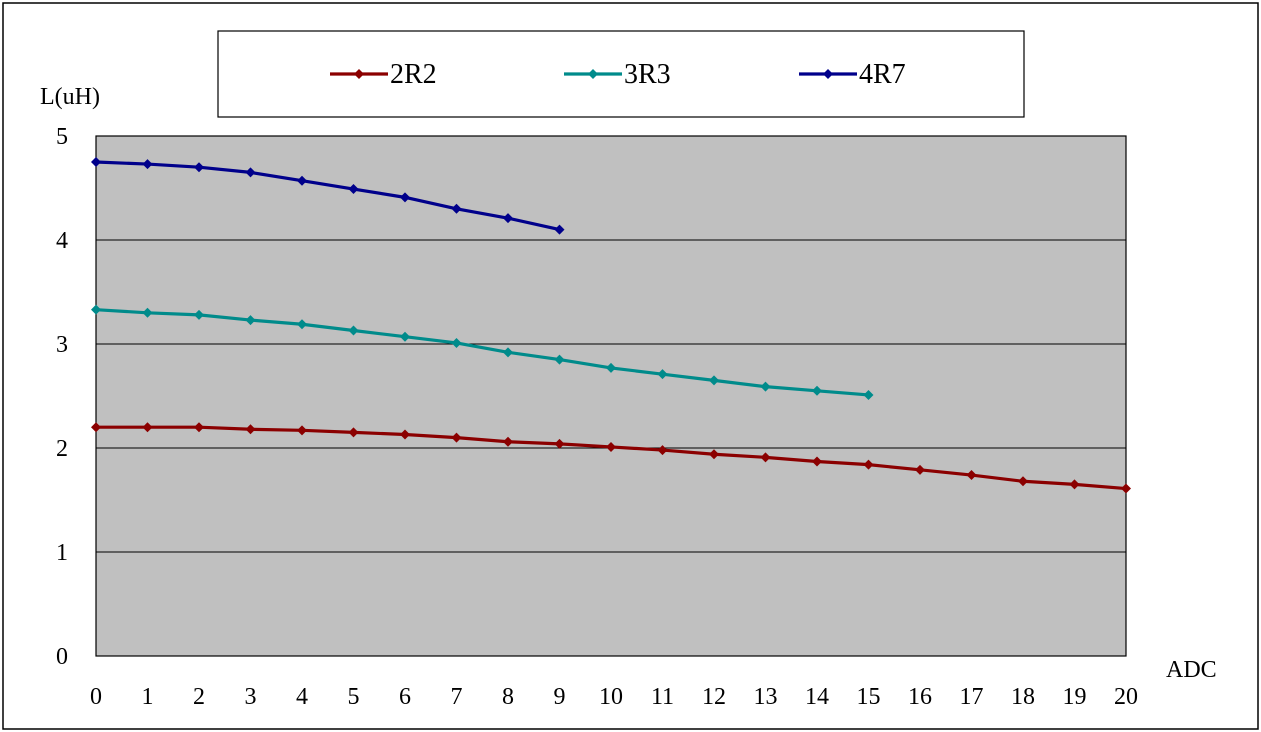 This screenshot has height=732, width=1261. What do you see at coordinates (62, 241) in the screenshot?
I see `y-tick-label: 4` at bounding box center [62, 241].